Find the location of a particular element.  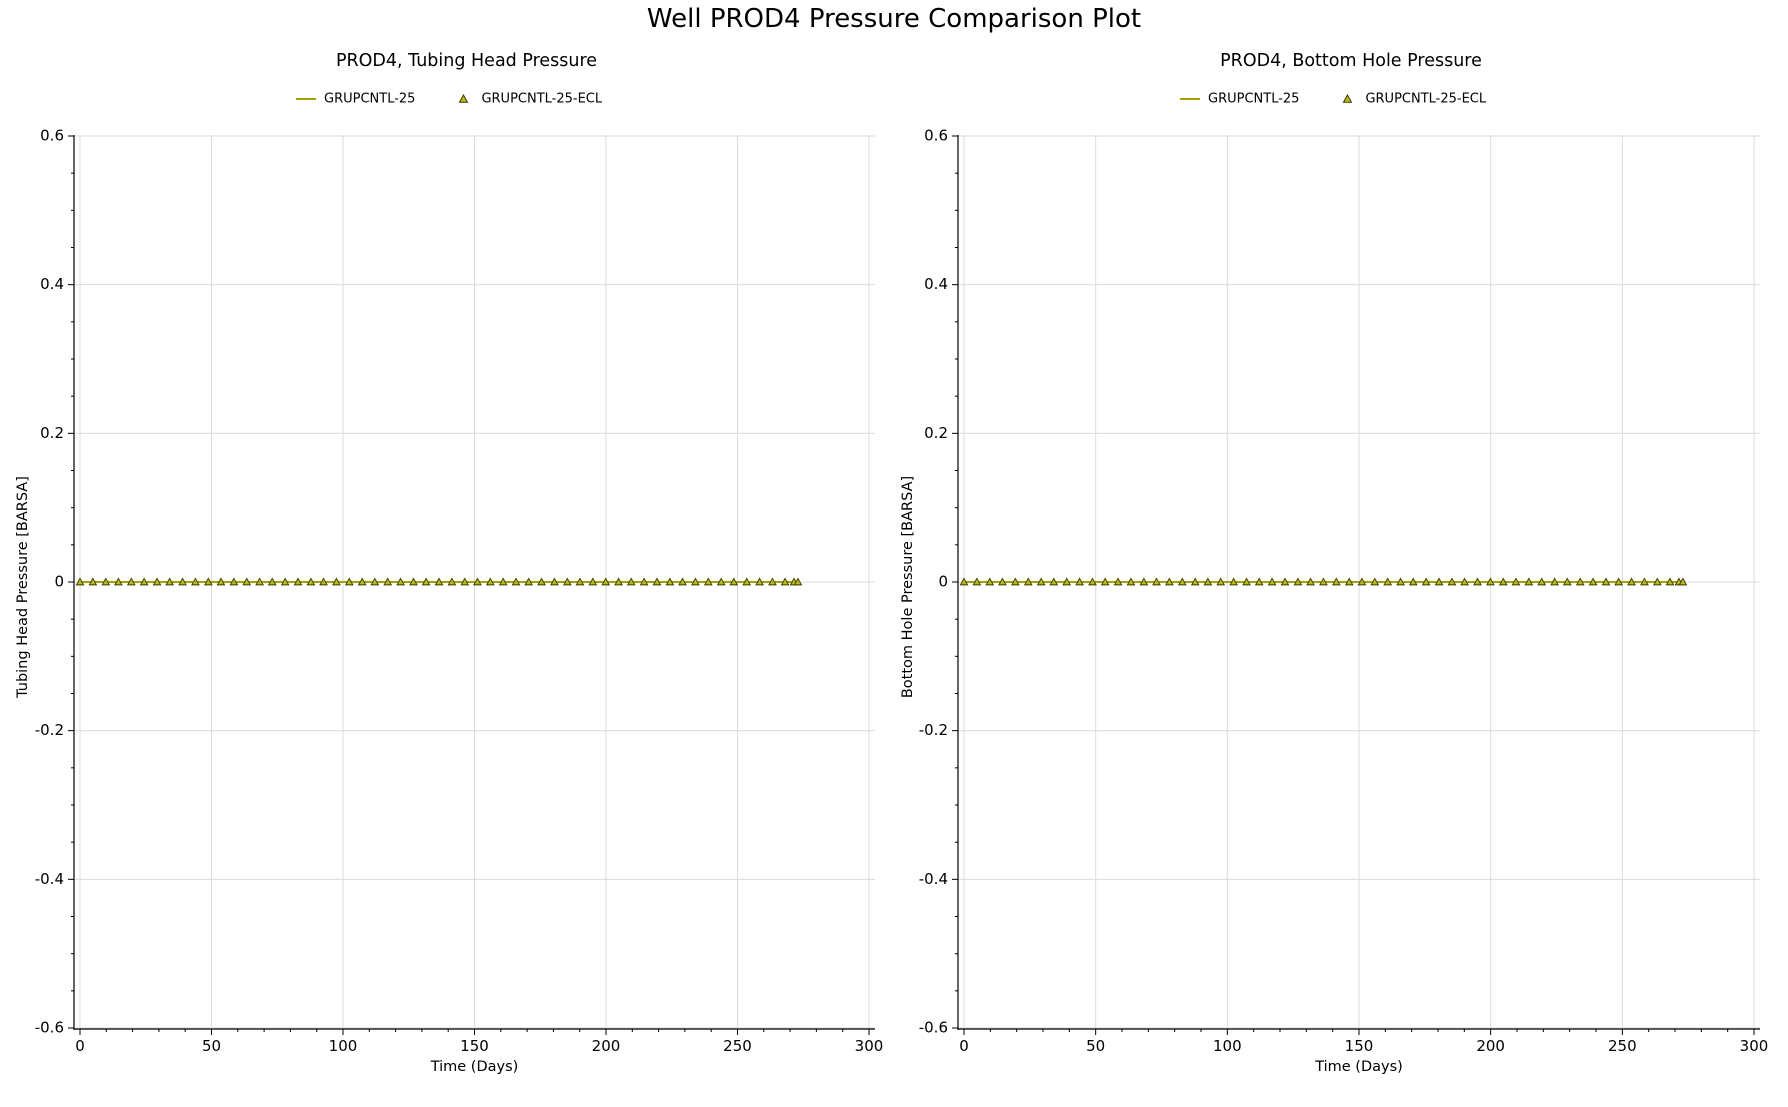

panel-2-x-tick-label: 0 is located at coordinates (964, 1046).